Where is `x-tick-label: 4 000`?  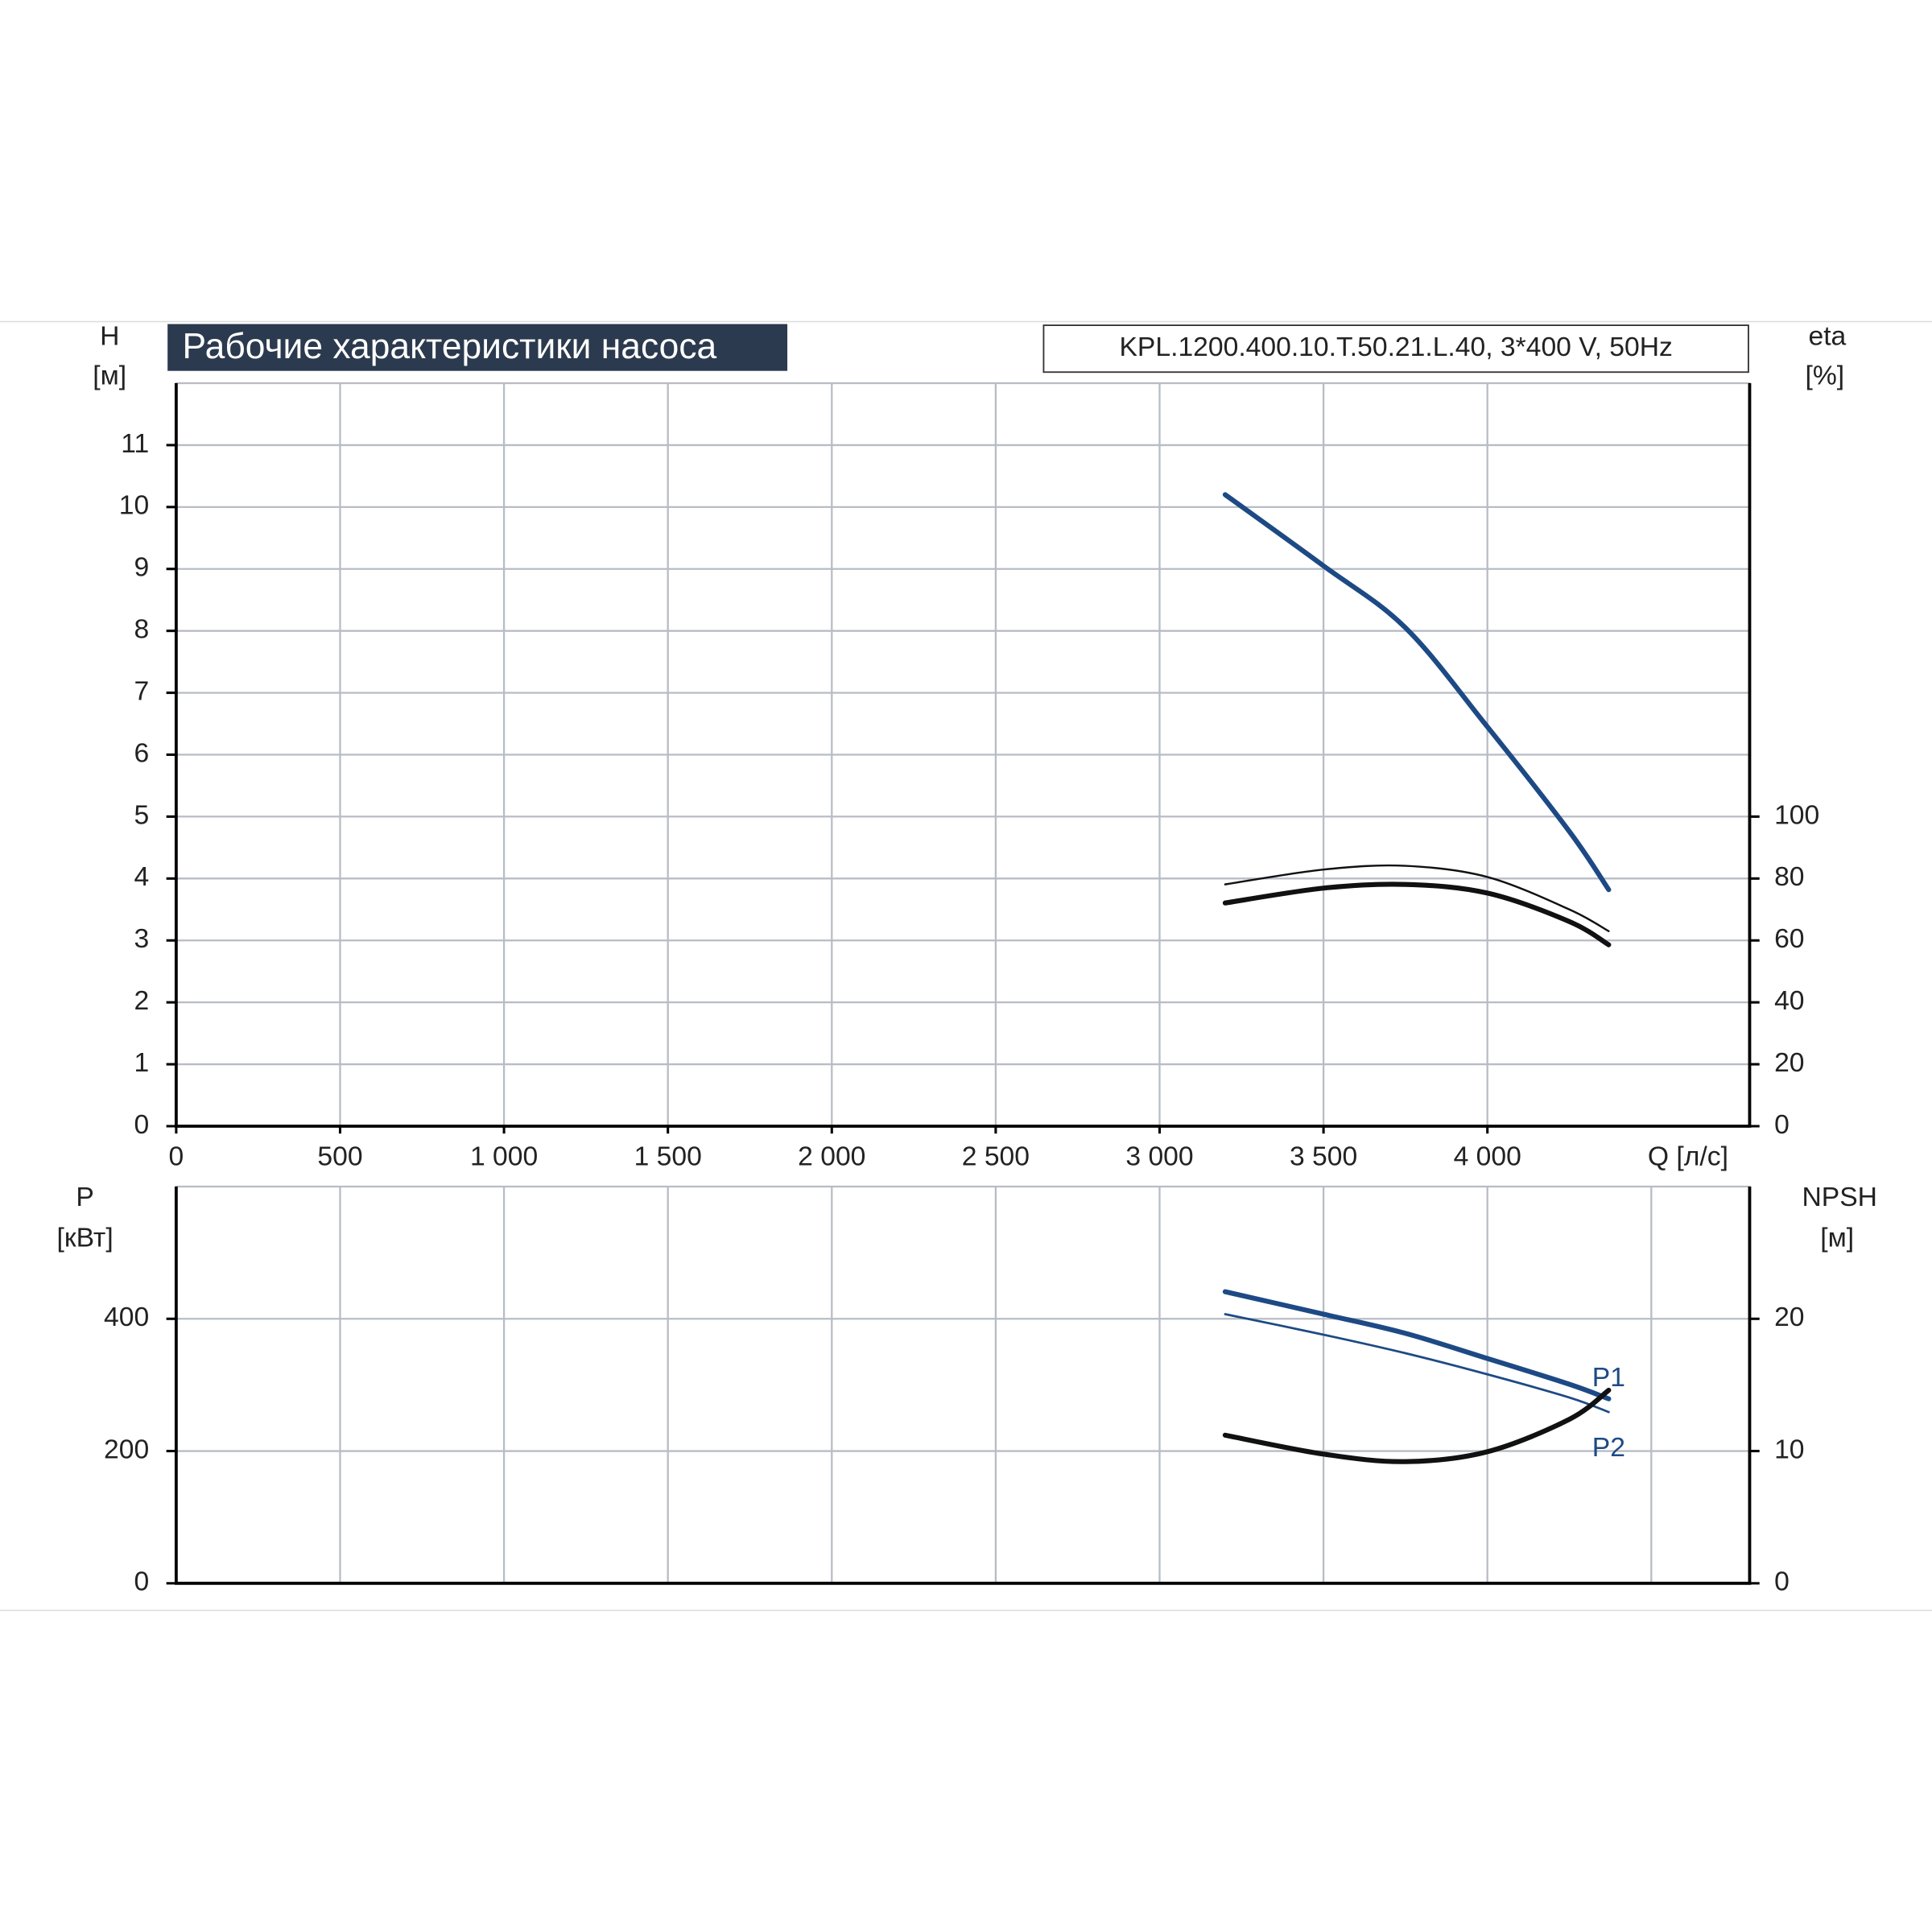
x-tick-label: 4 000 is located at coordinates (1487, 1157).